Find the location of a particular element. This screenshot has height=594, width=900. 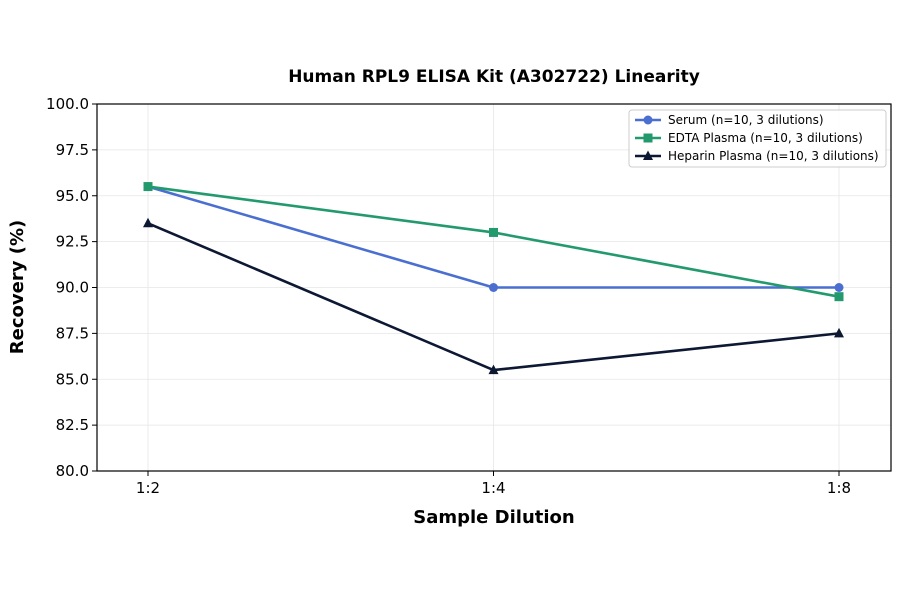

y-tick-label: 85.0 is located at coordinates (72, 379).